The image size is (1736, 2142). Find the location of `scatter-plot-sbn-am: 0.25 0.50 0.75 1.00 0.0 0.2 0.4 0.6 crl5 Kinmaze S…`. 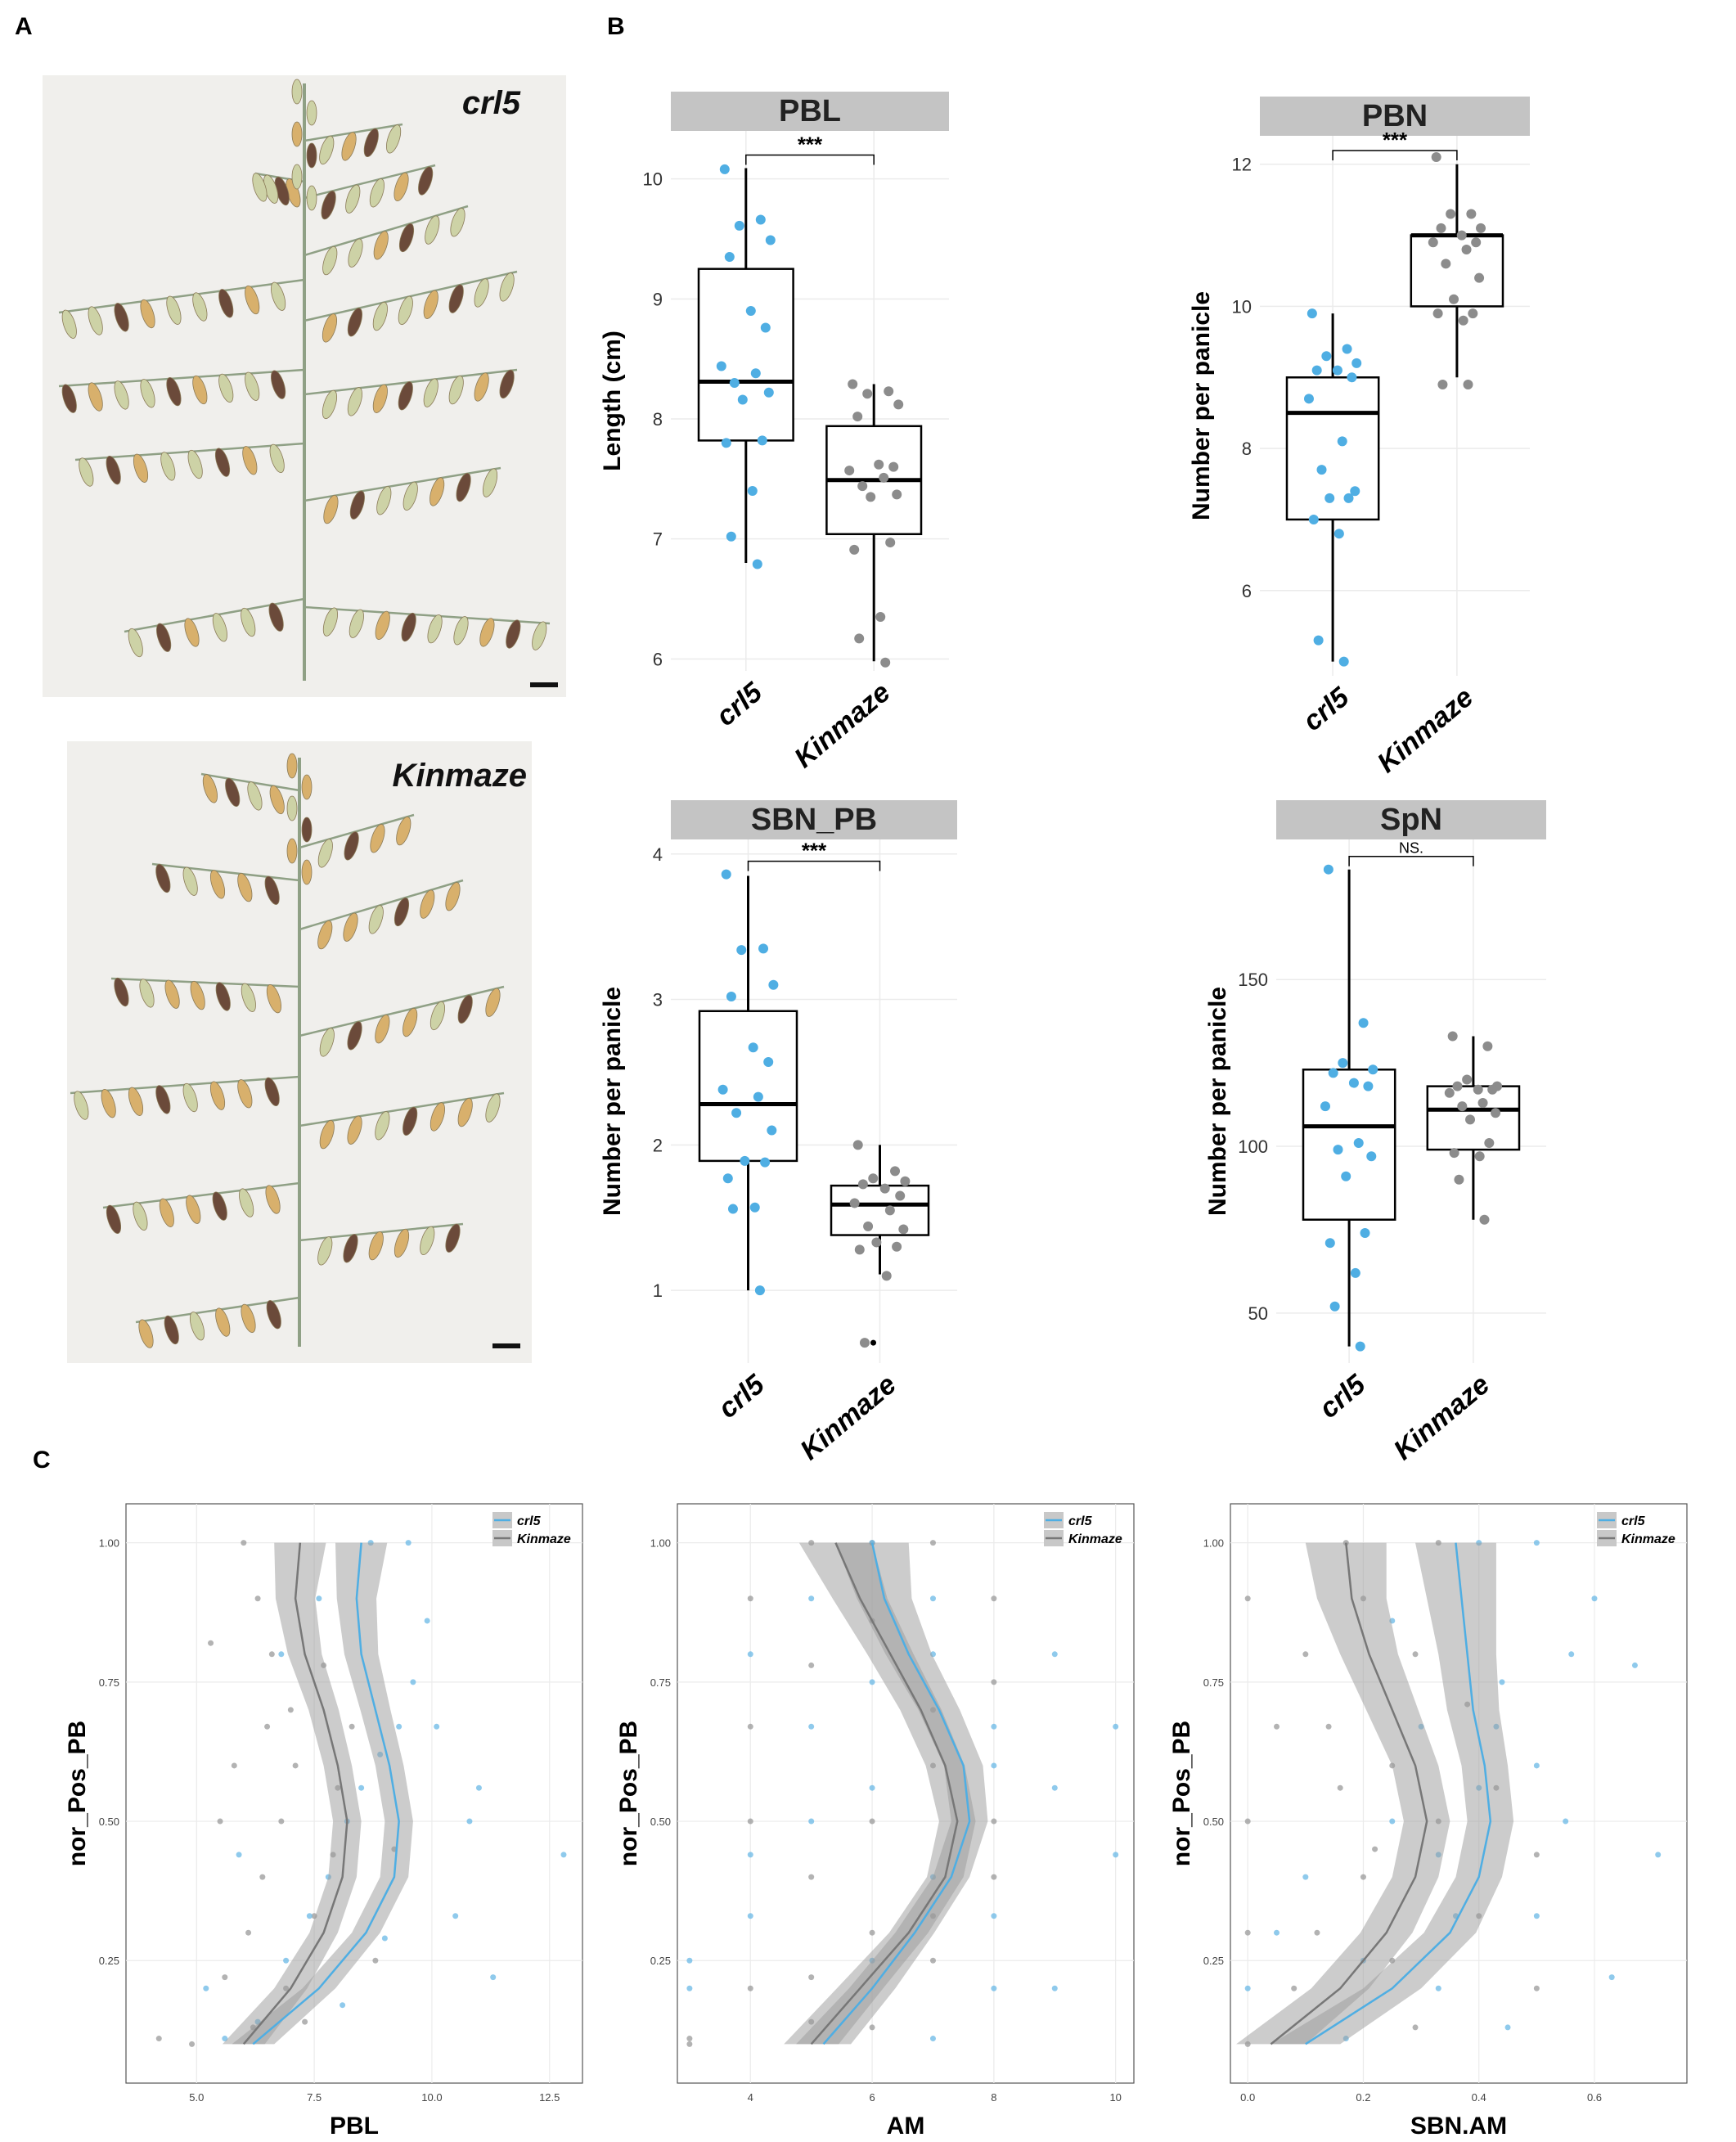

scatter-plot-sbn-am: 0.25 0.50 0.75 1.00 0.0 0.2 0.4 0.6 crl5 Kinmaze S… is located at coordinates (1432, 1819).